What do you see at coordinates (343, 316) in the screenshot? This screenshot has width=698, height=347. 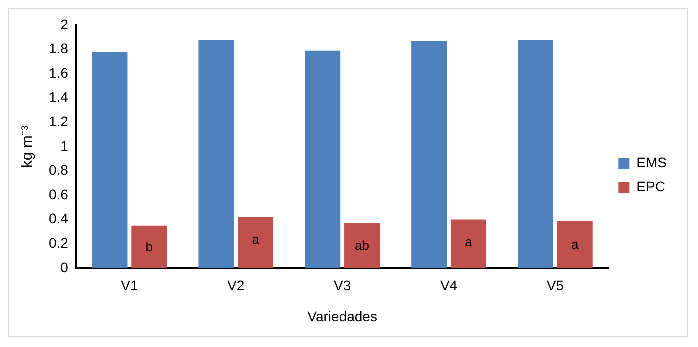 I see `x-axis-title: Variedades` at bounding box center [343, 316].